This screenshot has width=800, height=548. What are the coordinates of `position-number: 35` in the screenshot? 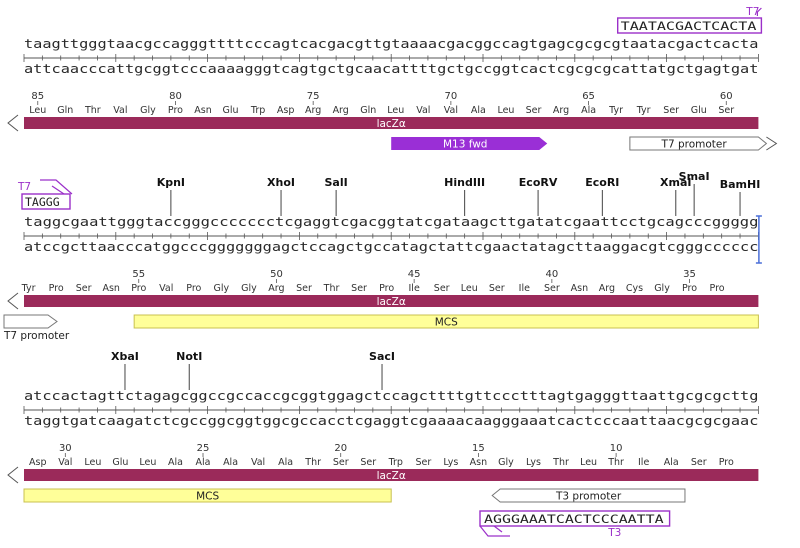 It's located at (689, 274).